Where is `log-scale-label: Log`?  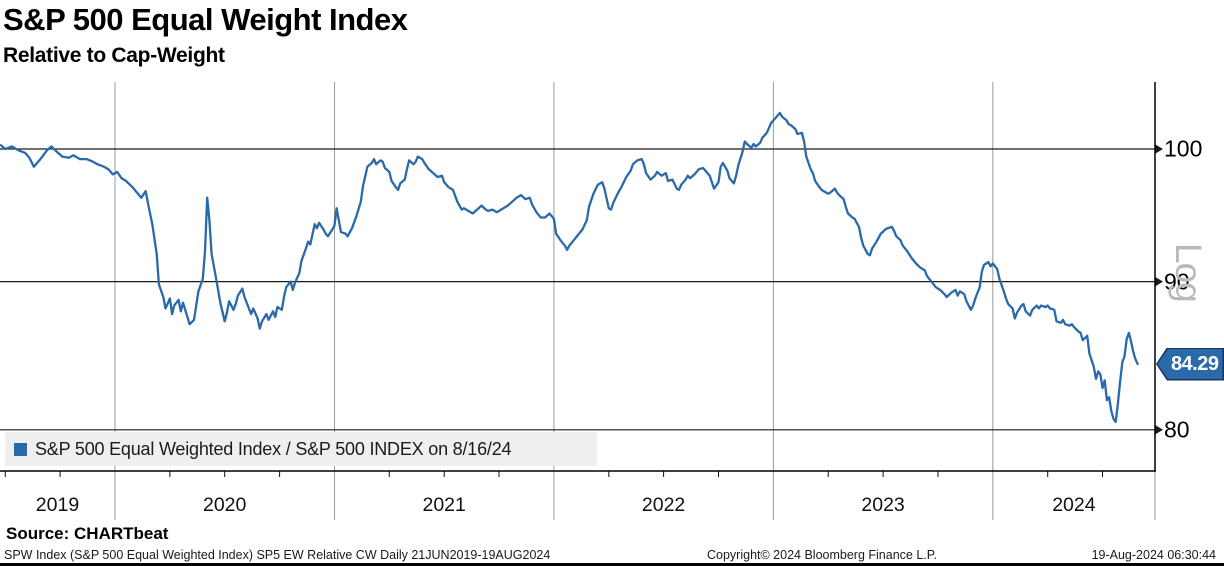 log-scale-label: Log is located at coordinates (1188, 272).